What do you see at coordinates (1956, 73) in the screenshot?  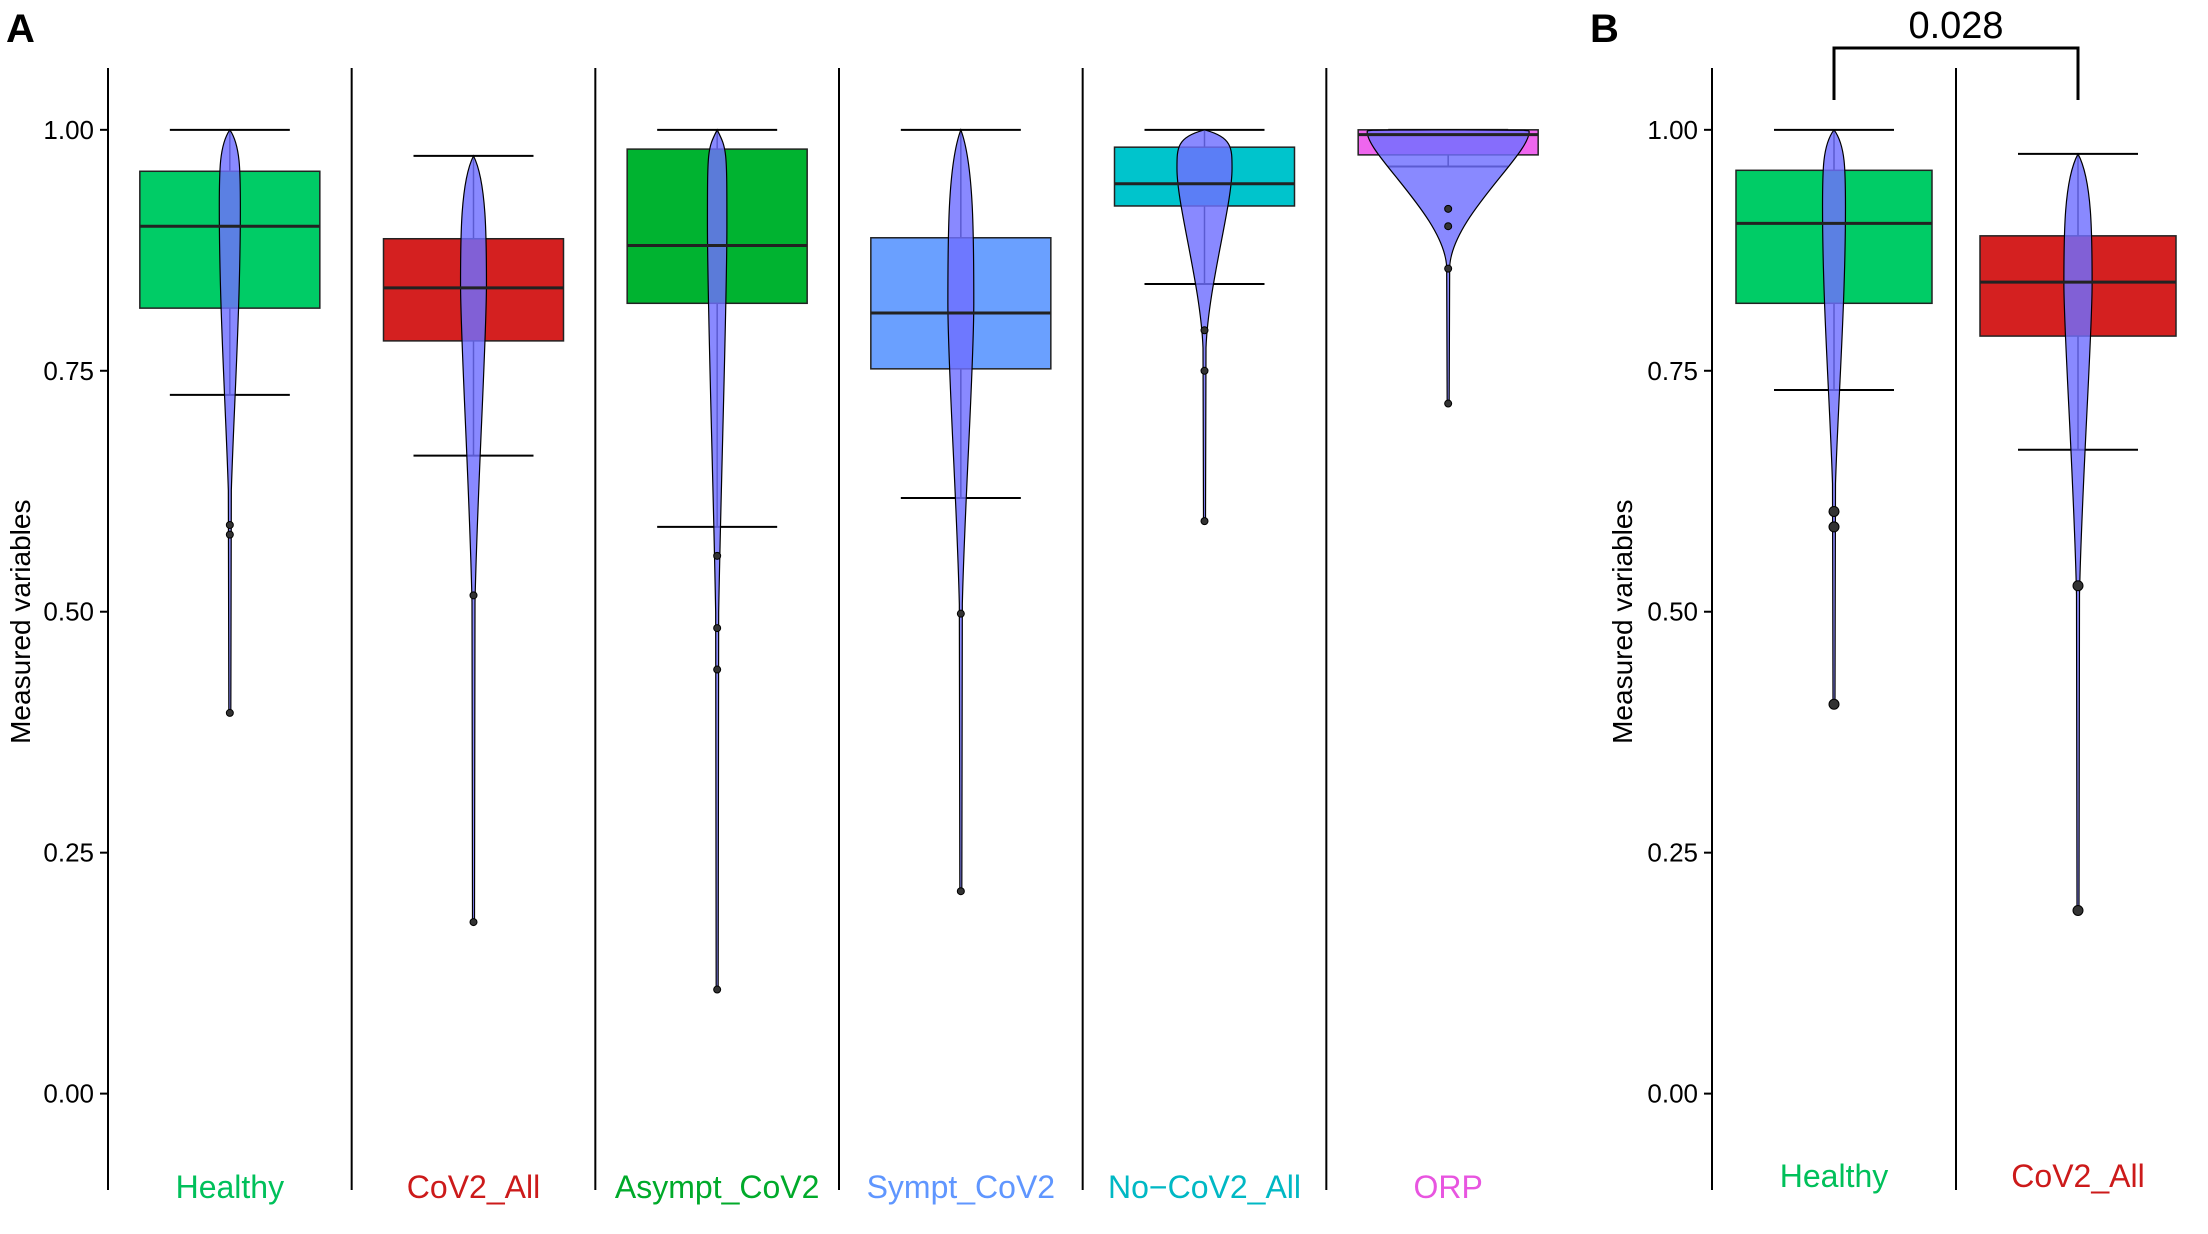 I see `significance-bracket` at bounding box center [1956, 73].